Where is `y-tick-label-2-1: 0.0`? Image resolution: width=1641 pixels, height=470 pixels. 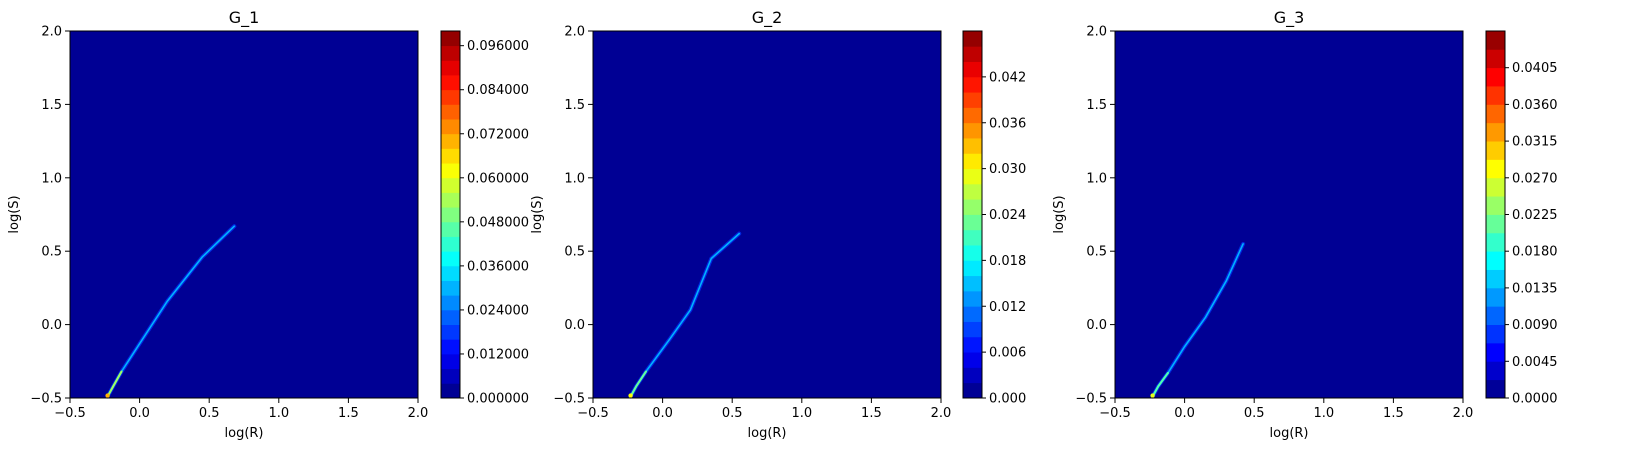 y-tick-label-2-1: 0.0 is located at coordinates (574, 325).